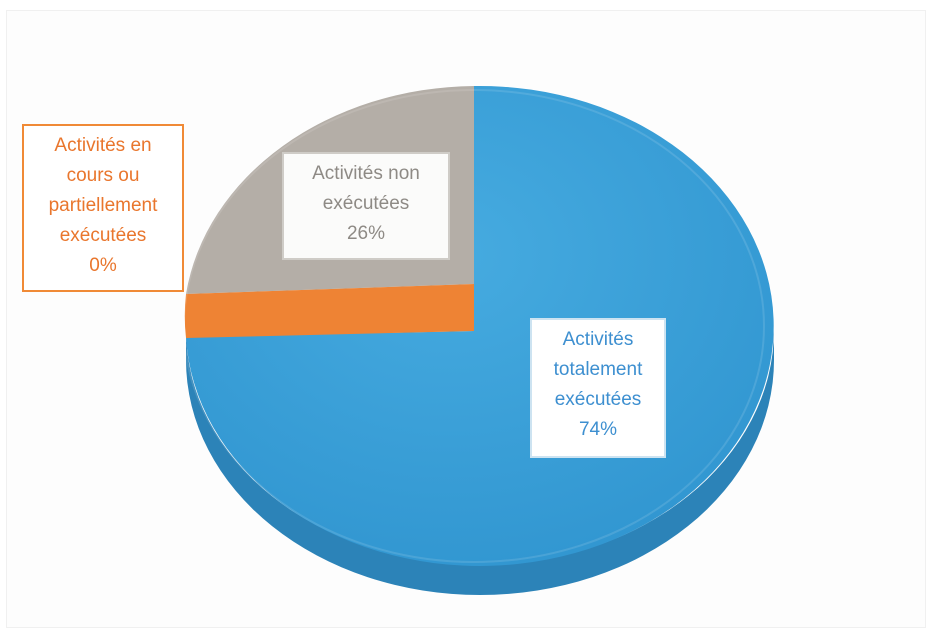 The image size is (933, 637). What do you see at coordinates (329, 311) in the screenshot?
I see `pie-slice-partial` at bounding box center [329, 311].